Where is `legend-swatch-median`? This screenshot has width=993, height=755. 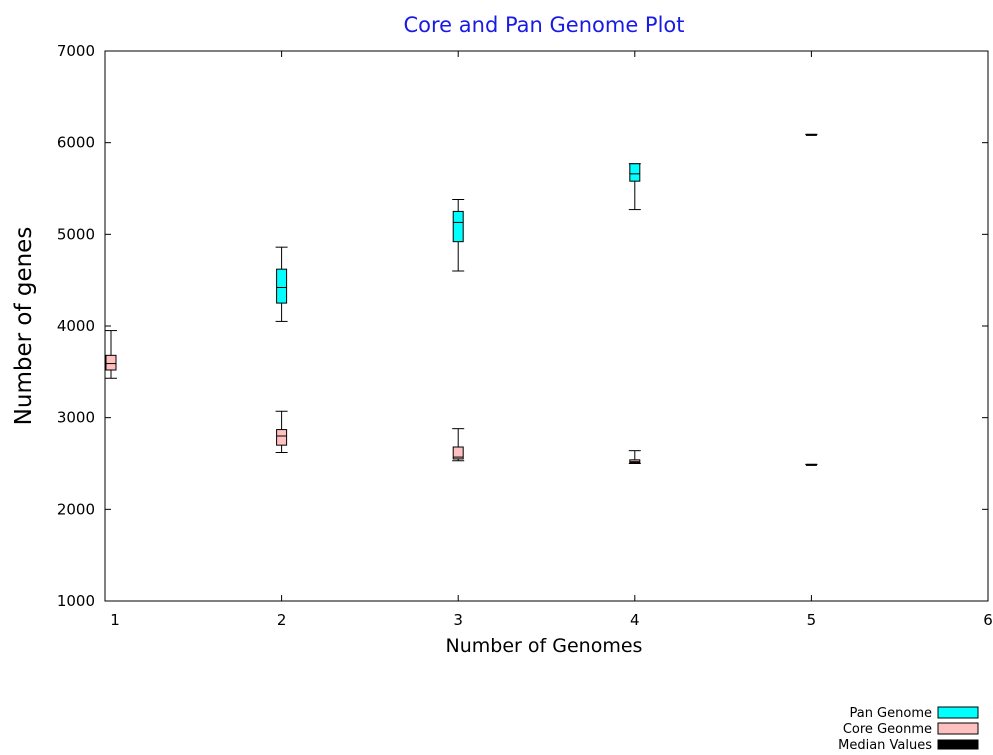
legend-swatch-median is located at coordinates (958, 744).